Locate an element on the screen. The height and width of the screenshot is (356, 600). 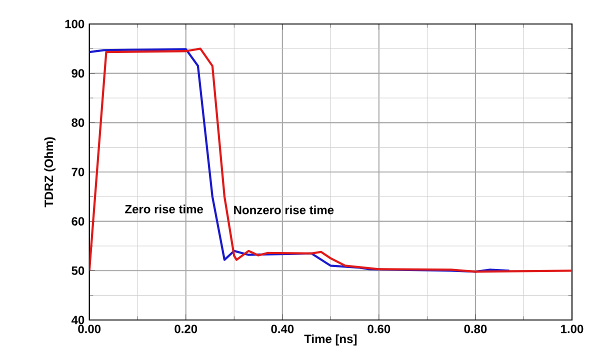
y-tick-label: 90 is located at coordinates (78, 73).